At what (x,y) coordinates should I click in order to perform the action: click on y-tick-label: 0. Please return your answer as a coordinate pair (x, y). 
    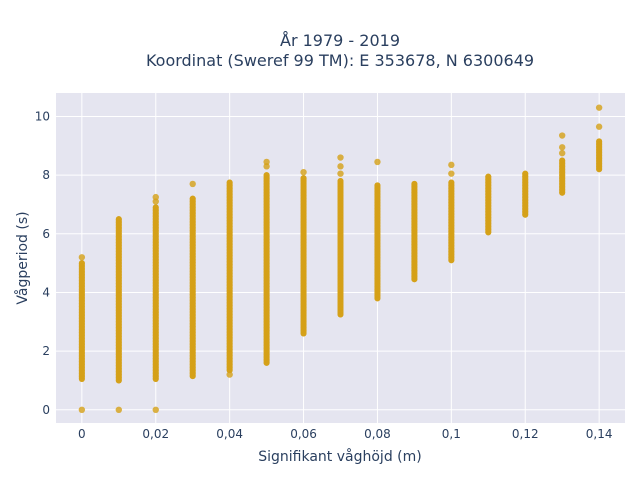
    Looking at the image, I should click on (46, 410).